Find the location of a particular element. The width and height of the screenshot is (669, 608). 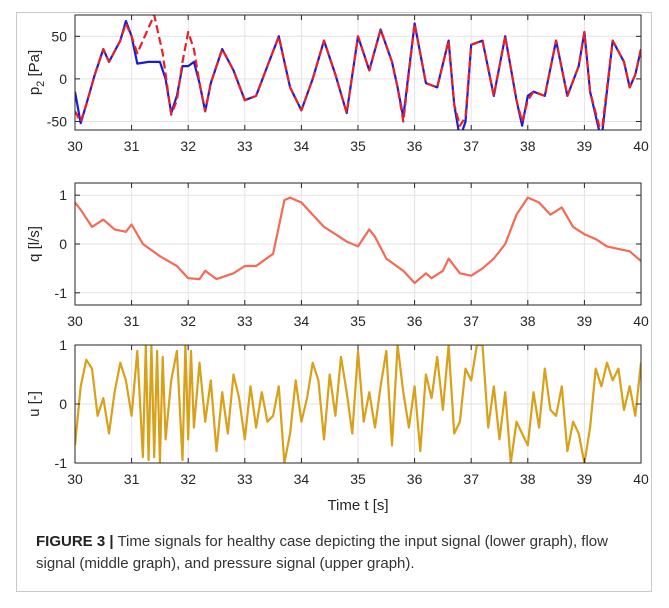

y-axis-label: p2 [Pa] is located at coordinates (36, 72).